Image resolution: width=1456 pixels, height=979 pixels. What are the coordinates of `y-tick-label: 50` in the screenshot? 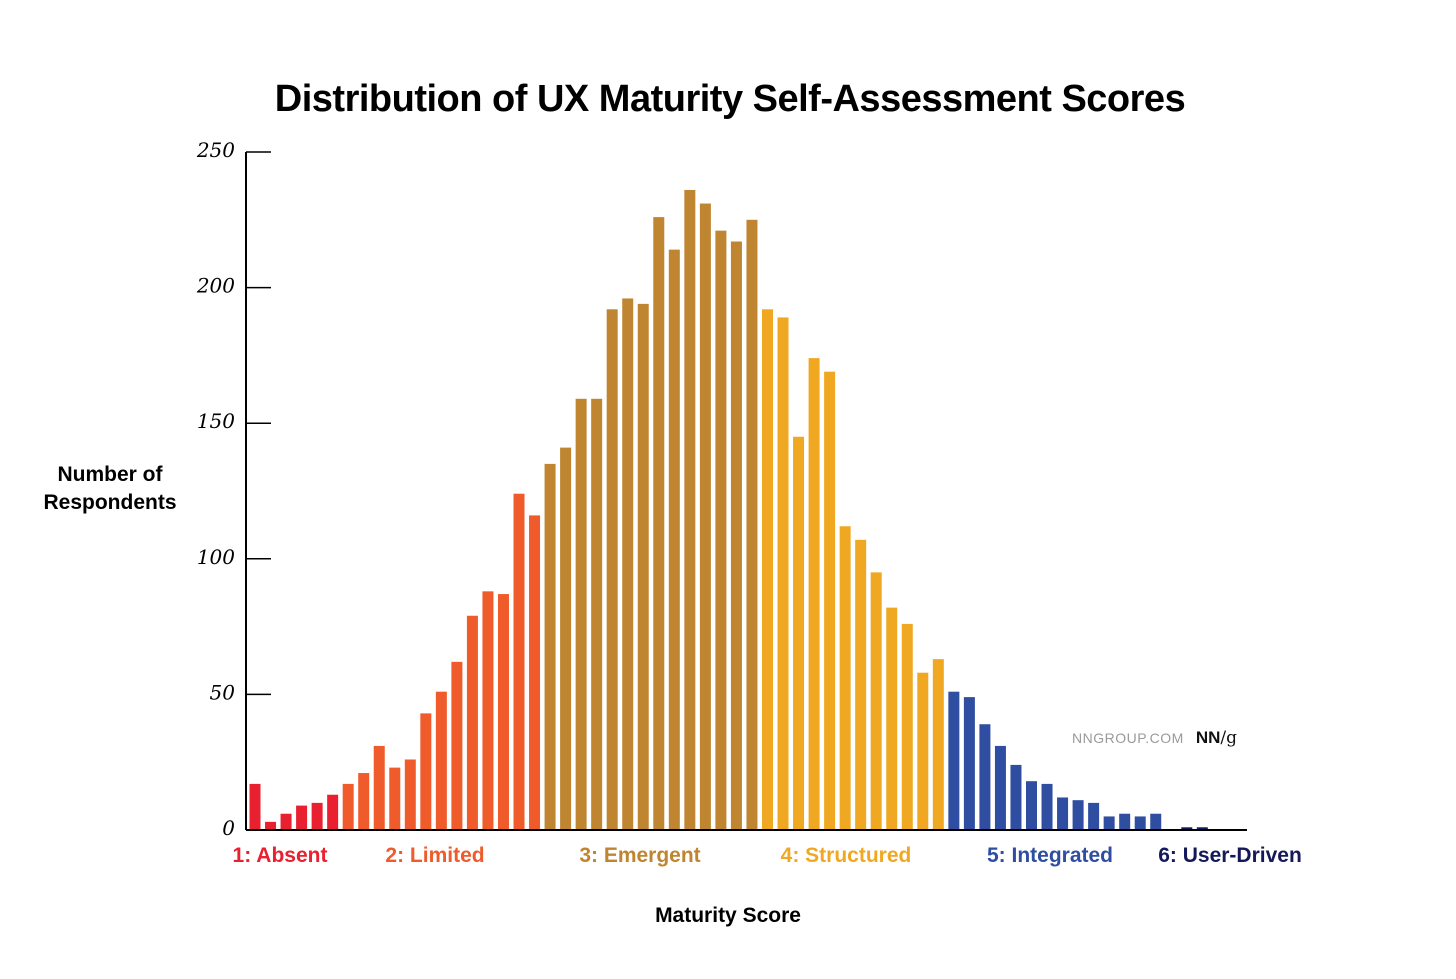 It's located at (223, 692).